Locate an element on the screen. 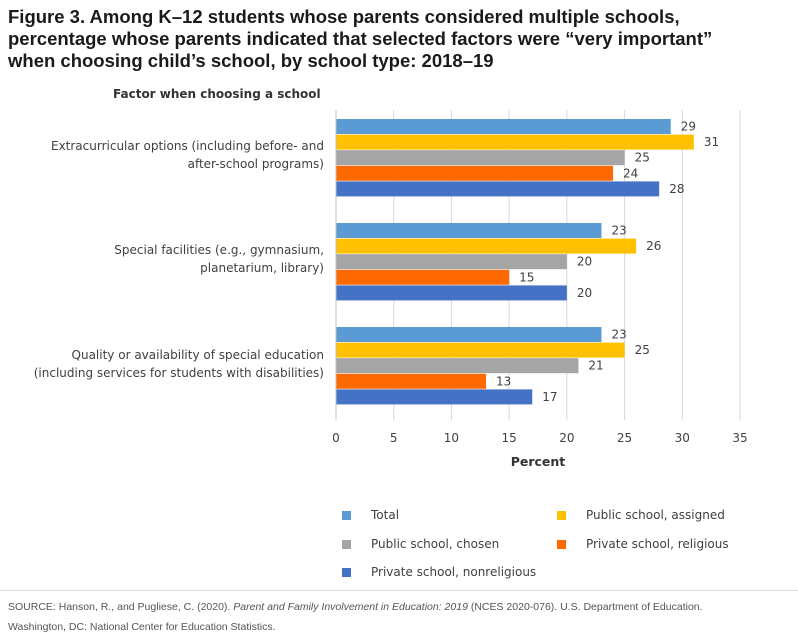  data-label: 24 is located at coordinates (630, 173).